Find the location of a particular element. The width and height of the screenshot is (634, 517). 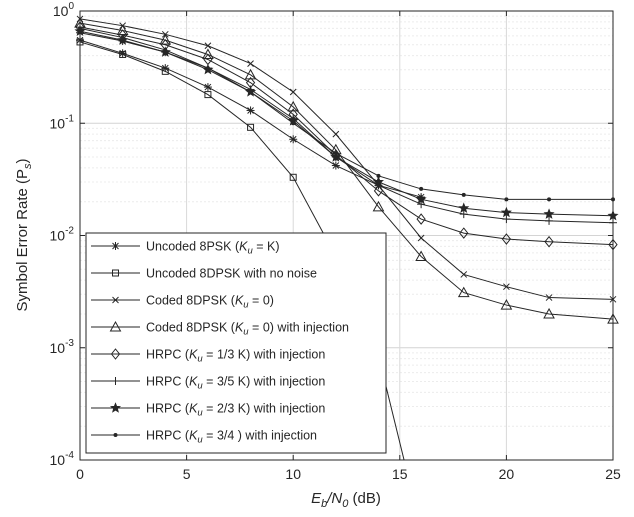

y-tick-label: 10⁻¹ is located at coordinates (62, 122).